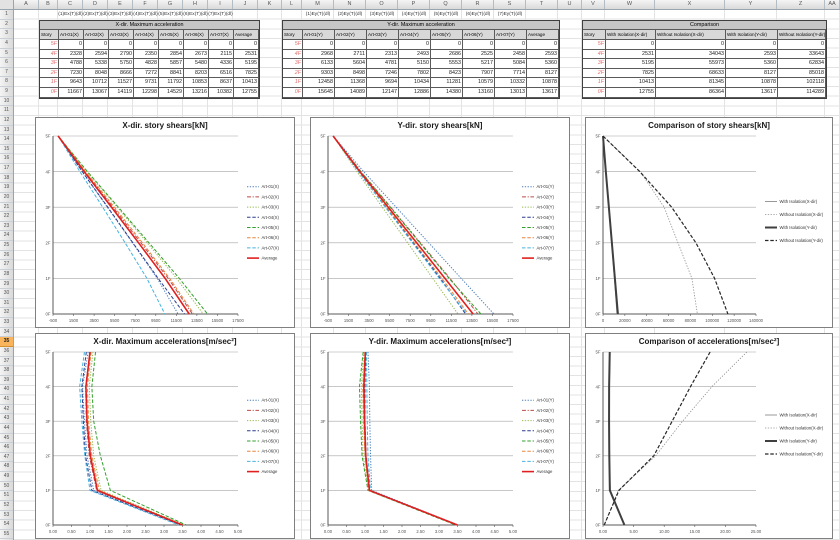 The width and height of the screenshot is (840, 540). I want to click on row-header-7: 7, so click(6, 73).